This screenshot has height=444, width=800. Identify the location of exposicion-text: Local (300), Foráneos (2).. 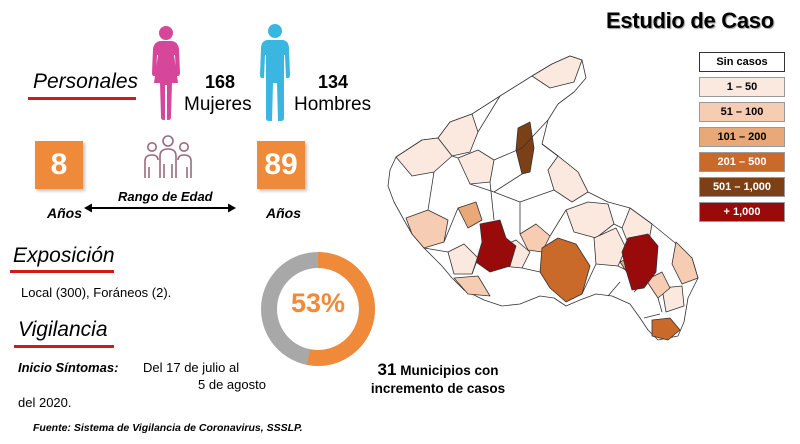
(96, 292).